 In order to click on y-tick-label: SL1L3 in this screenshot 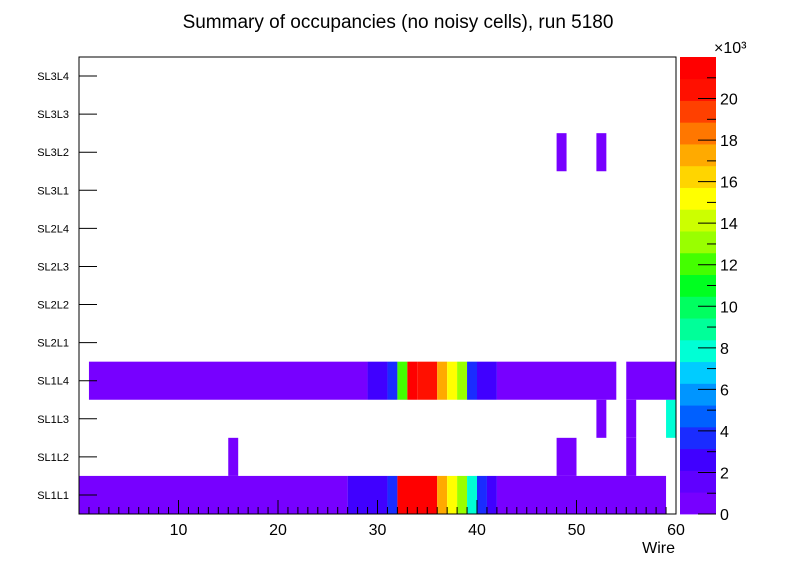, I will do `click(53, 420)`.